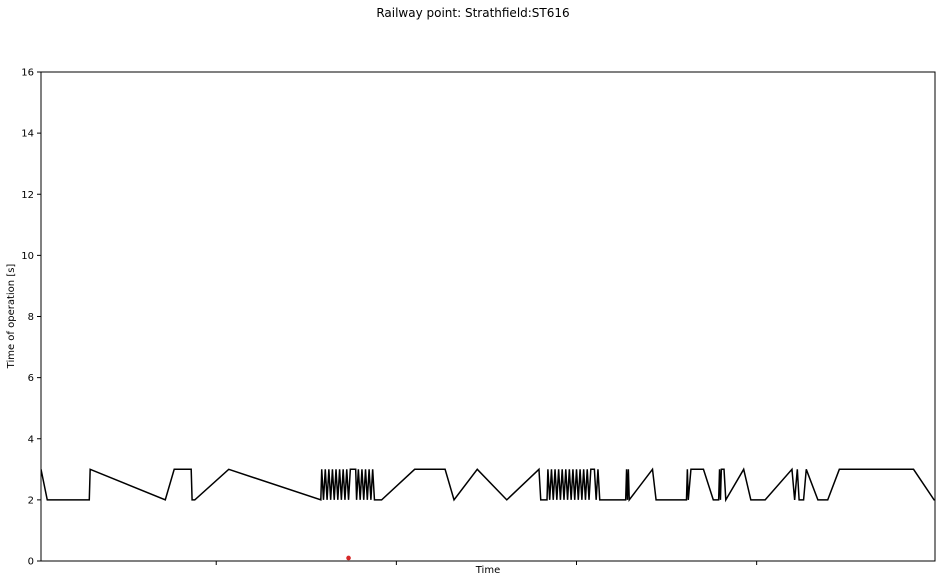 Image resolution: width=944 pixels, height=582 pixels. I want to click on y-tick-label: 12, so click(27, 195).